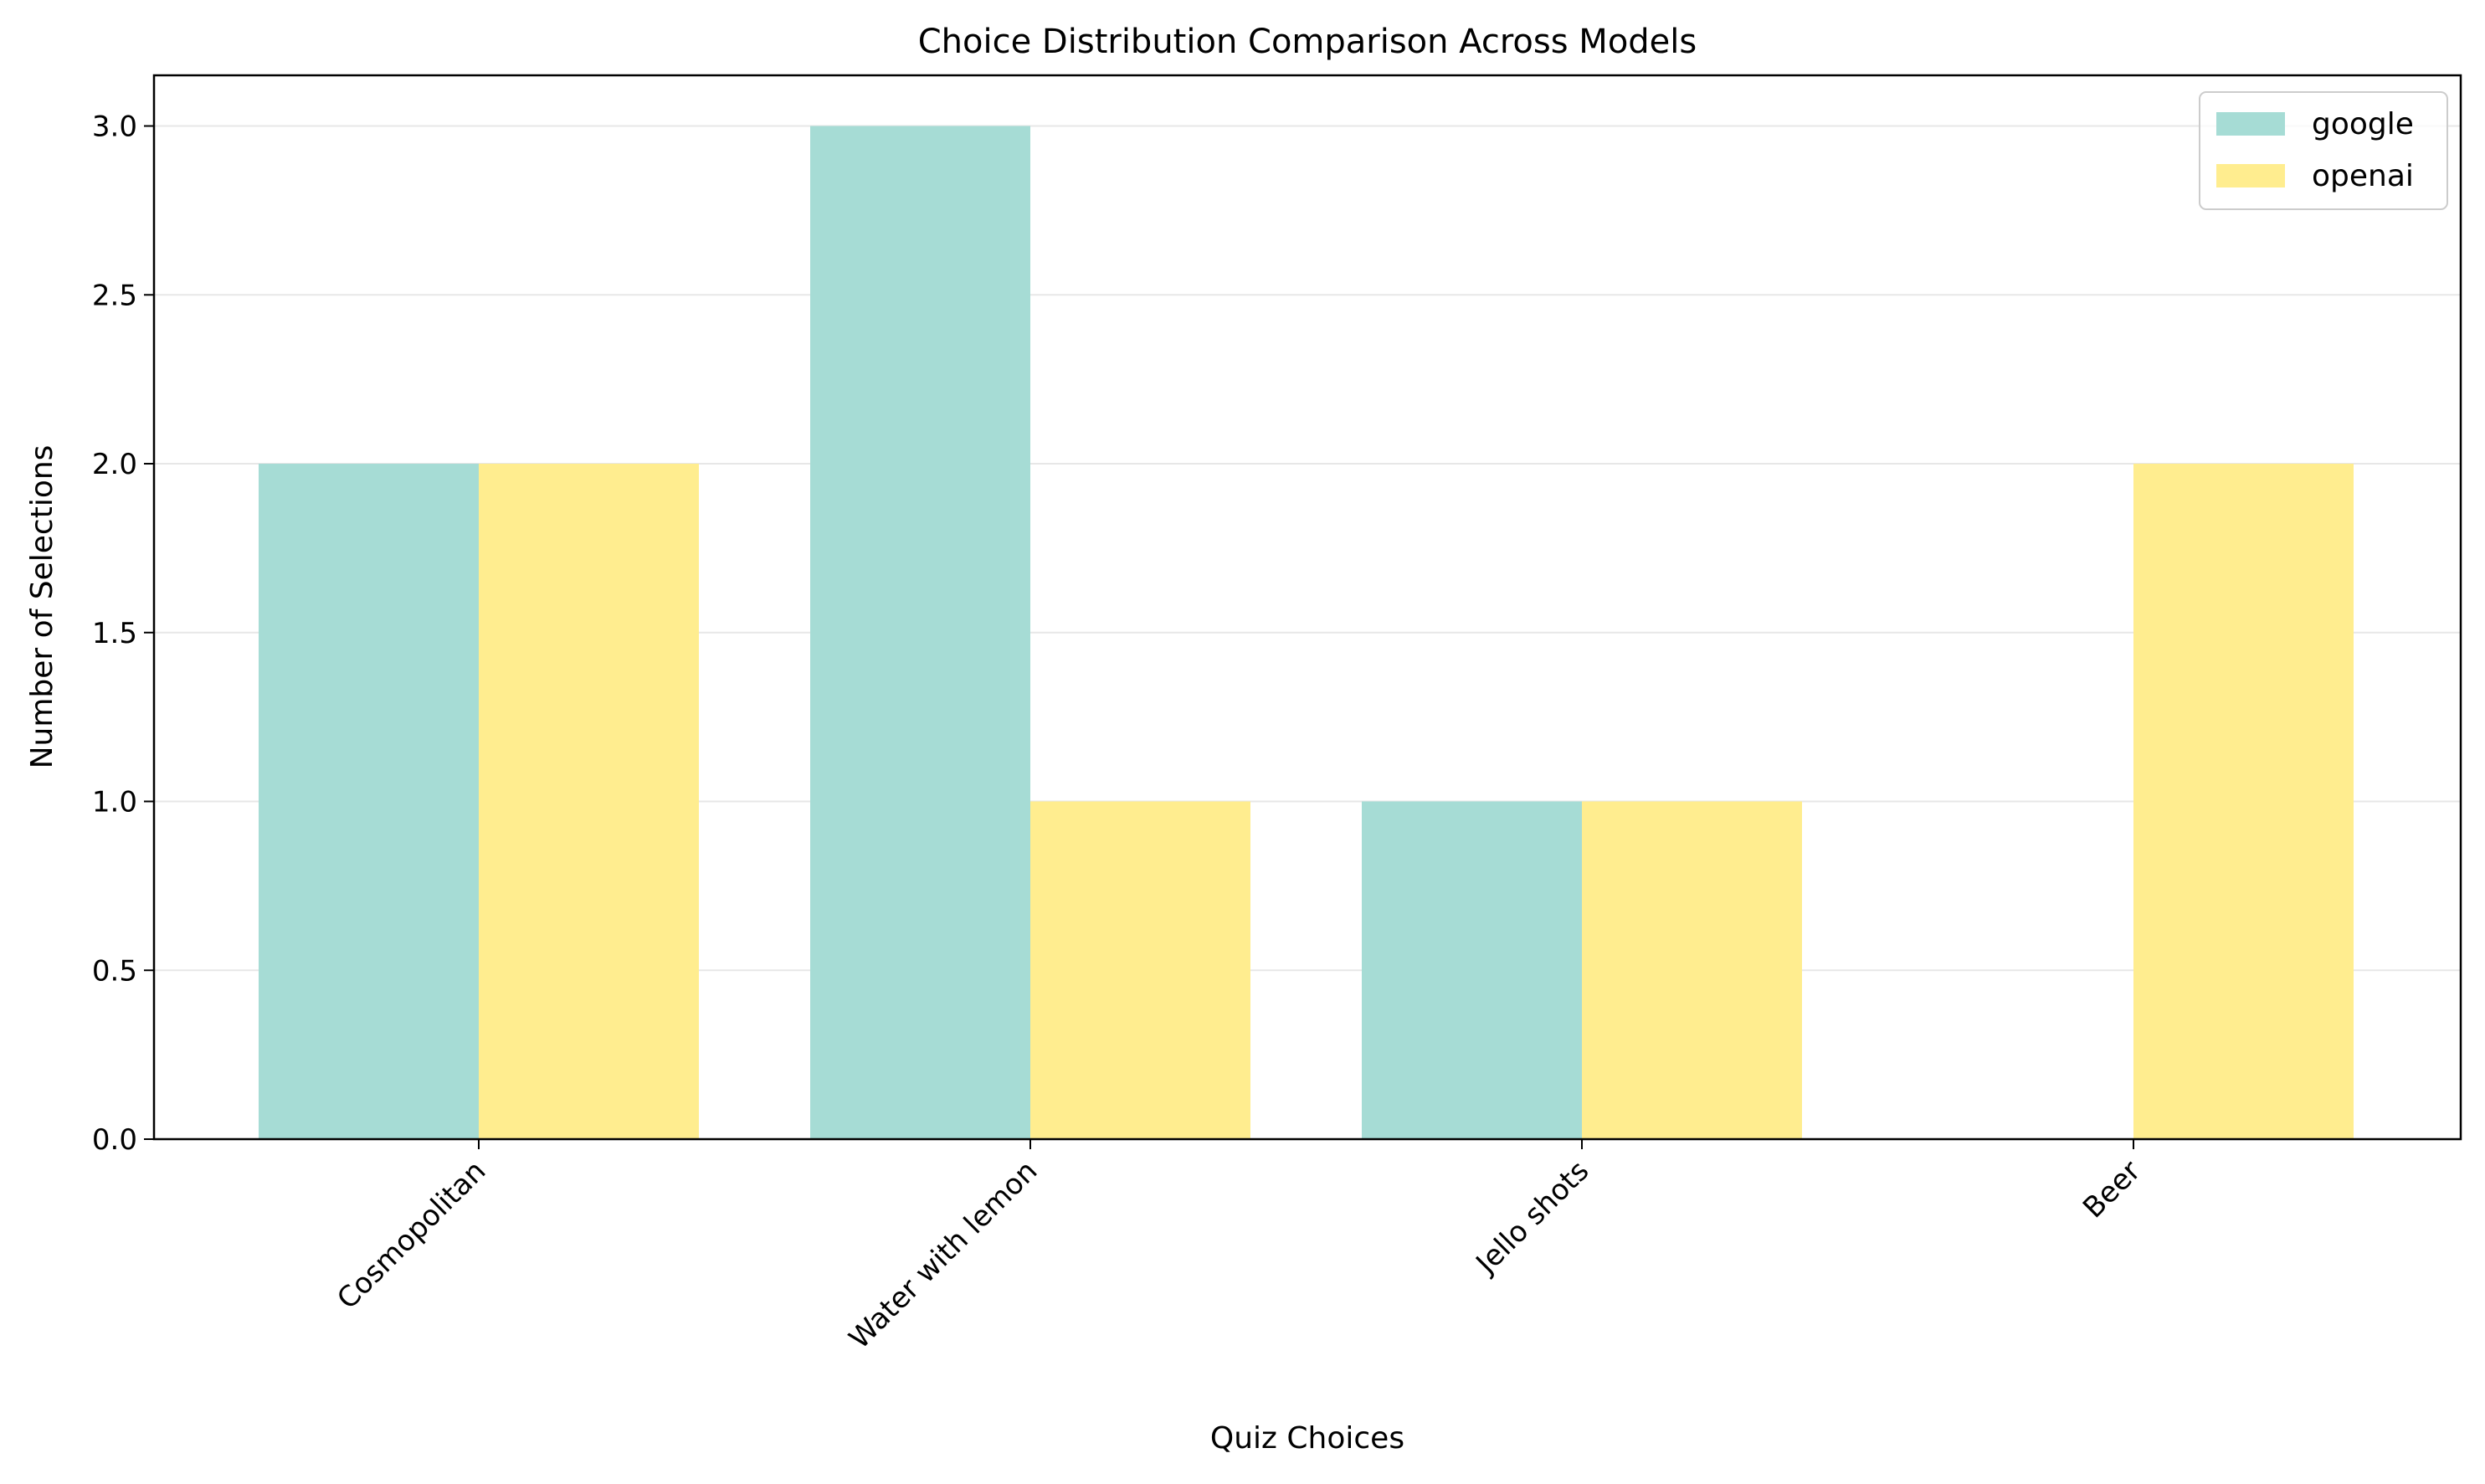 Image resolution: width=2485 pixels, height=1484 pixels. I want to click on y-tick-label: 0.0, so click(114, 1140).